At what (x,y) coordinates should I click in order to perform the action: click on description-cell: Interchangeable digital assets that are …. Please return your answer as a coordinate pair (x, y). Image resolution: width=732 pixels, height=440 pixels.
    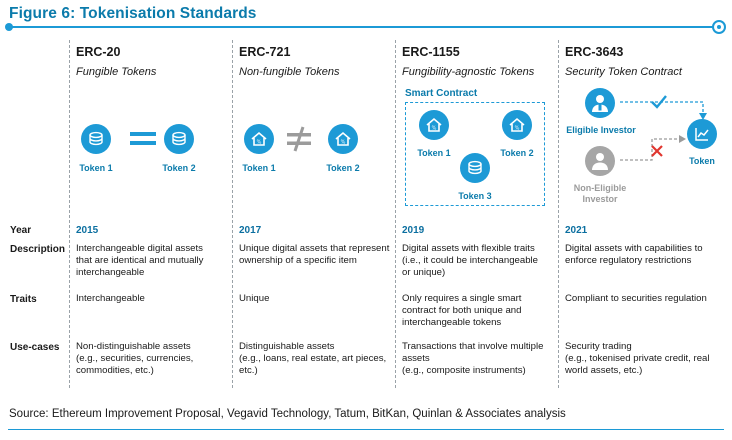
    Looking at the image, I should click on (140, 260).